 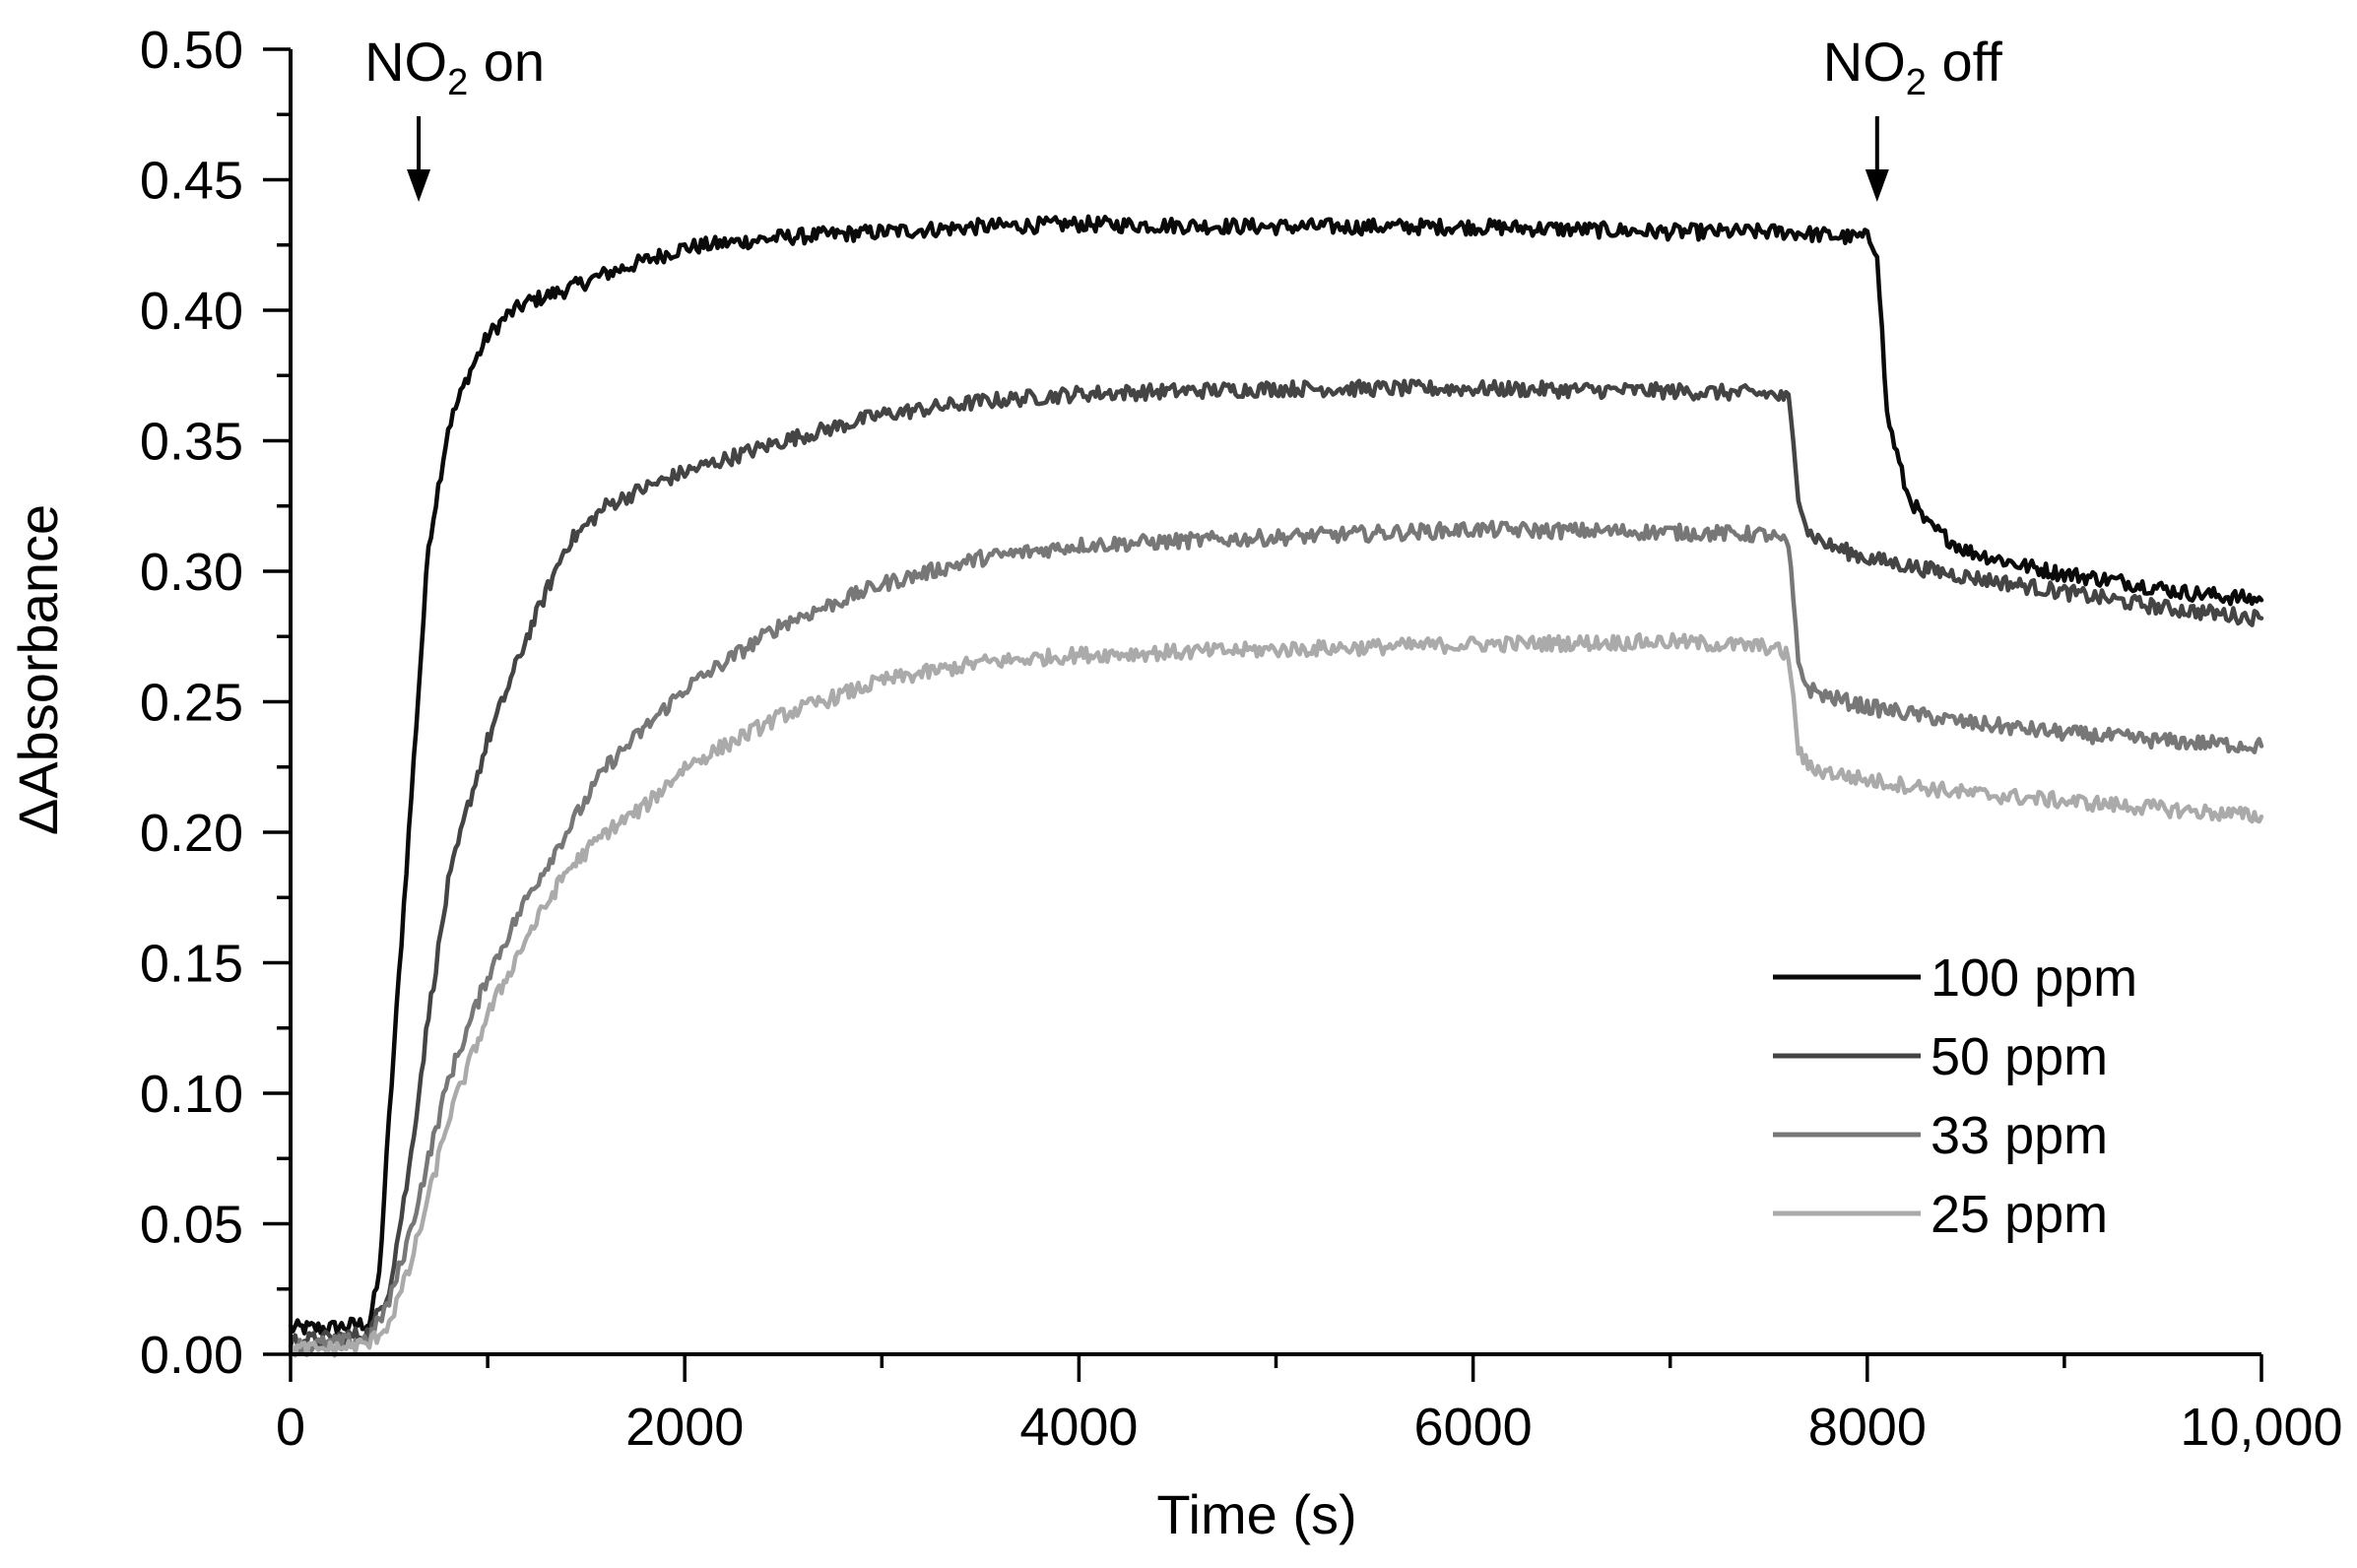 I want to click on y-tick-label: 0.35, so click(x=191, y=443).